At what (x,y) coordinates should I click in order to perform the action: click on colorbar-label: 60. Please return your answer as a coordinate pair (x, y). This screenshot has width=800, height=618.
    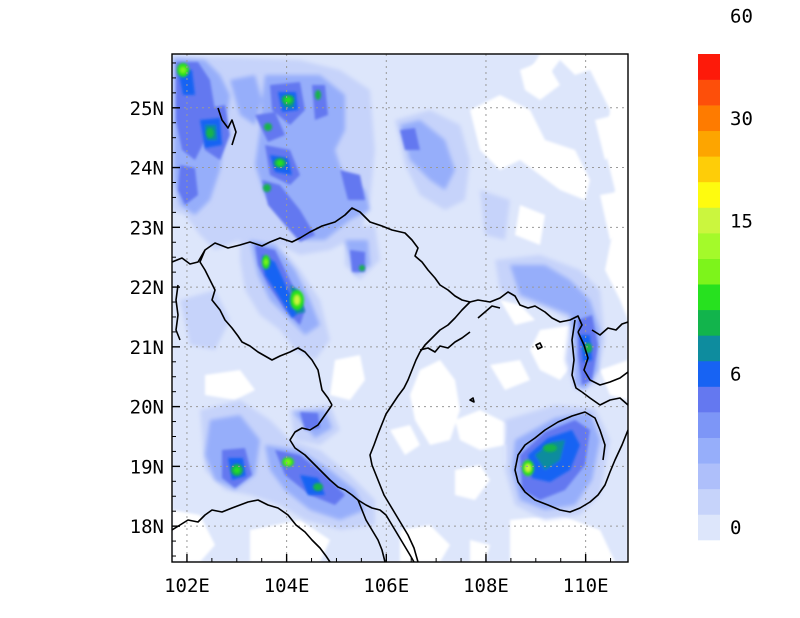
    Looking at the image, I should click on (741, 17).